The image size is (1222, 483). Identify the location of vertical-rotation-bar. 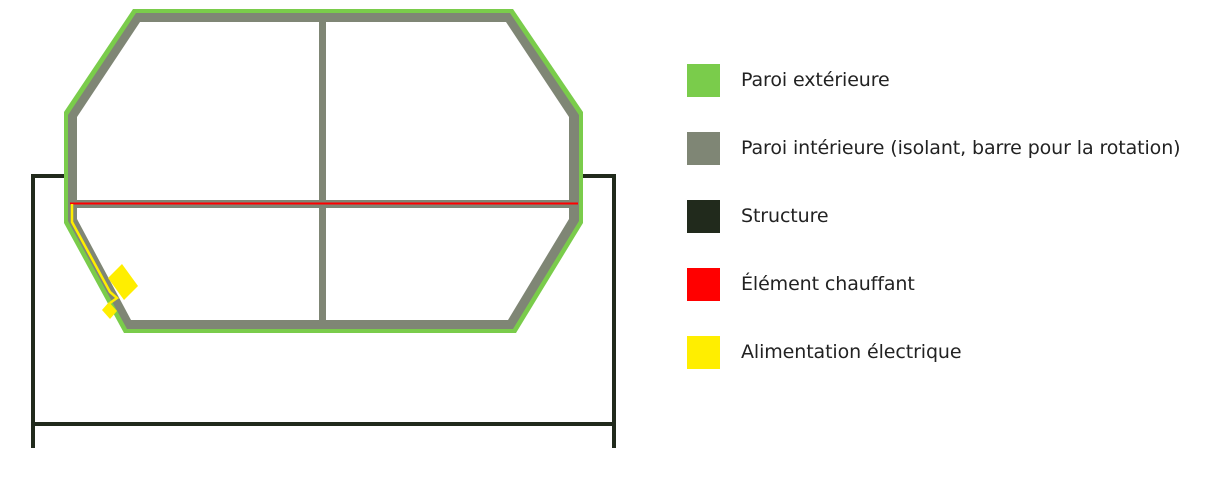
(322, 171).